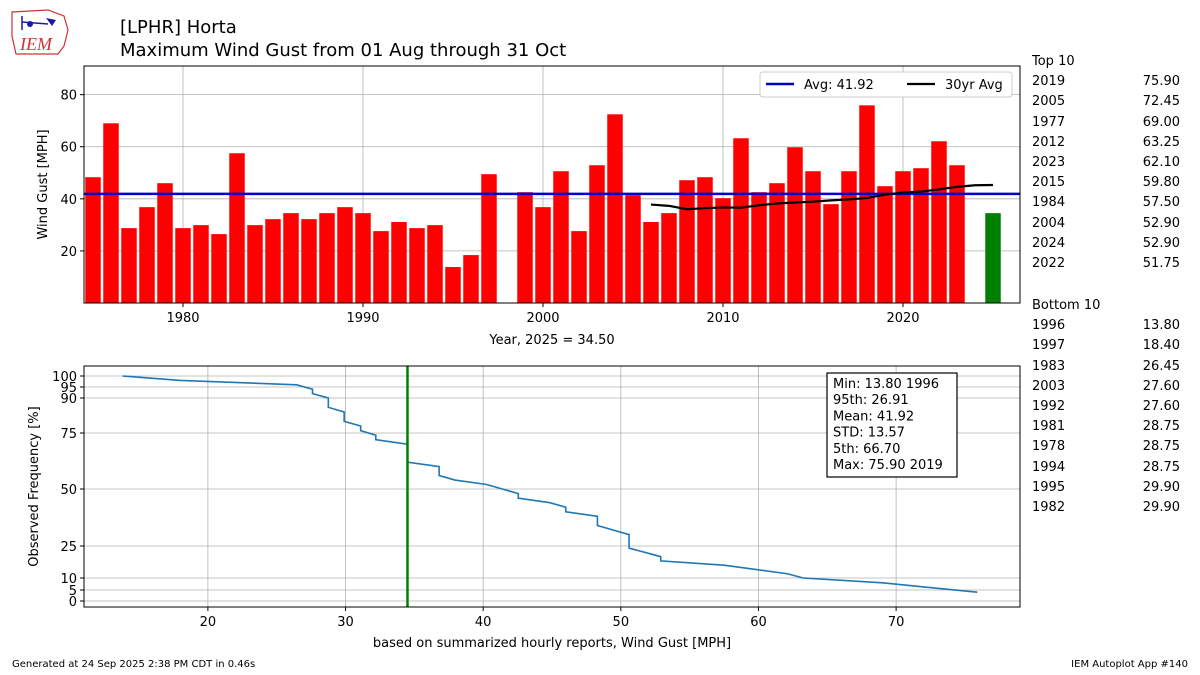 The width and height of the screenshot is (1200, 675). I want to click on bar-2004, so click(615, 208).